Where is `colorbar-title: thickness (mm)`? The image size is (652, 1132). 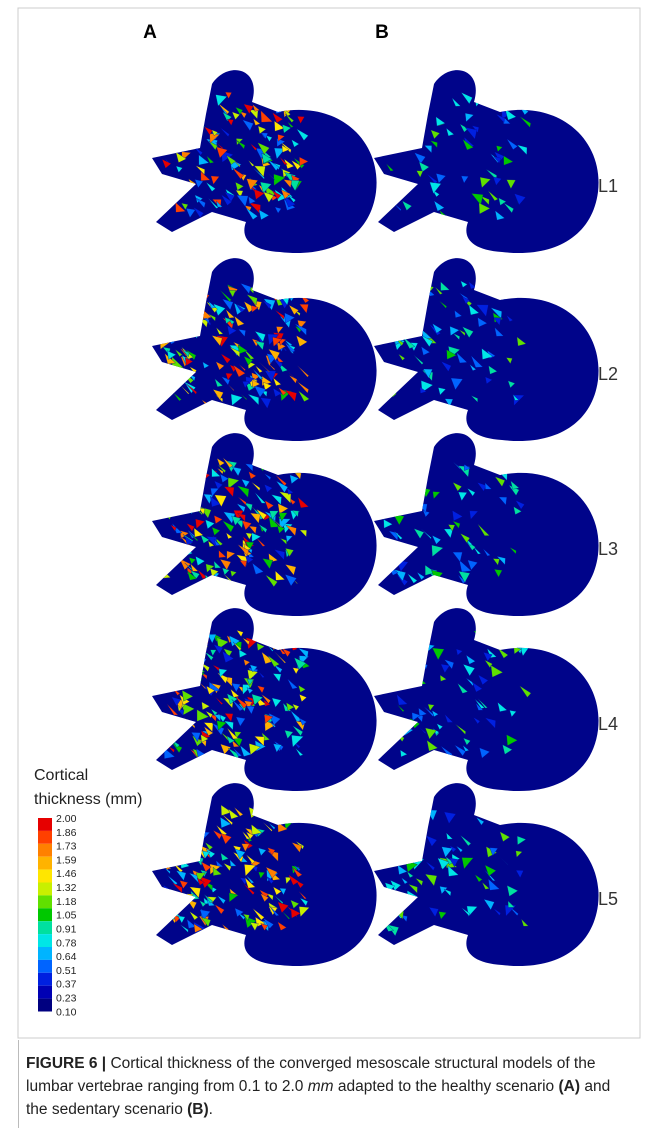 colorbar-title: thickness (mm) is located at coordinates (88, 799).